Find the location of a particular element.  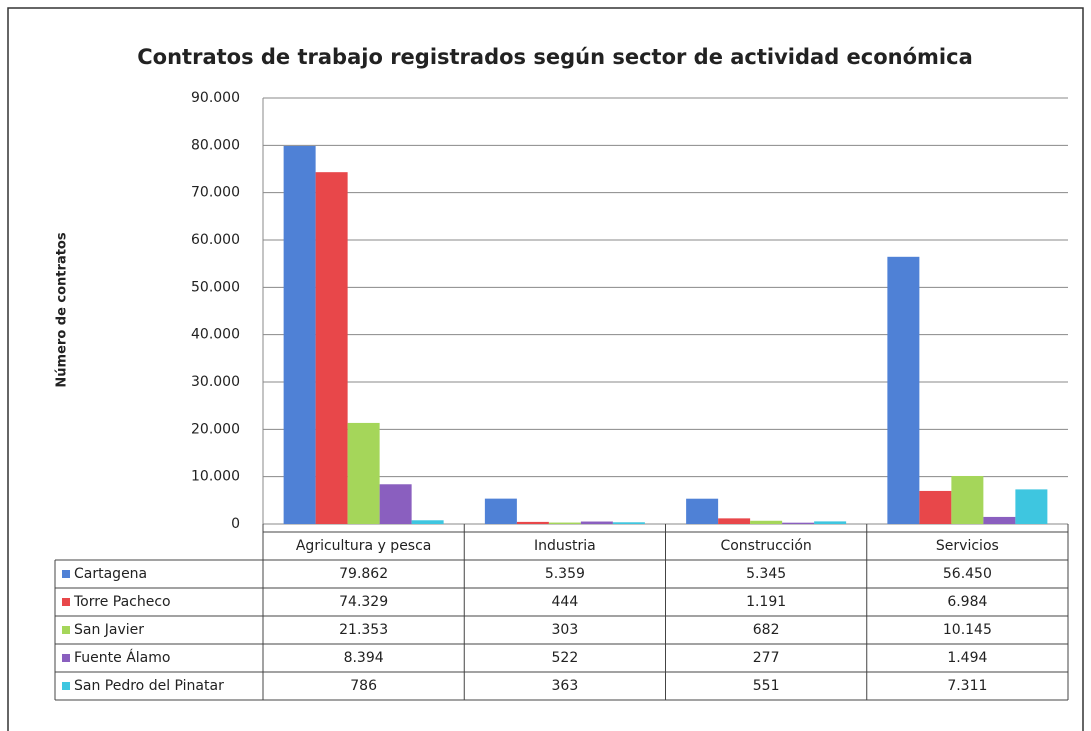

table-value: 10.145 is located at coordinates (967, 630).